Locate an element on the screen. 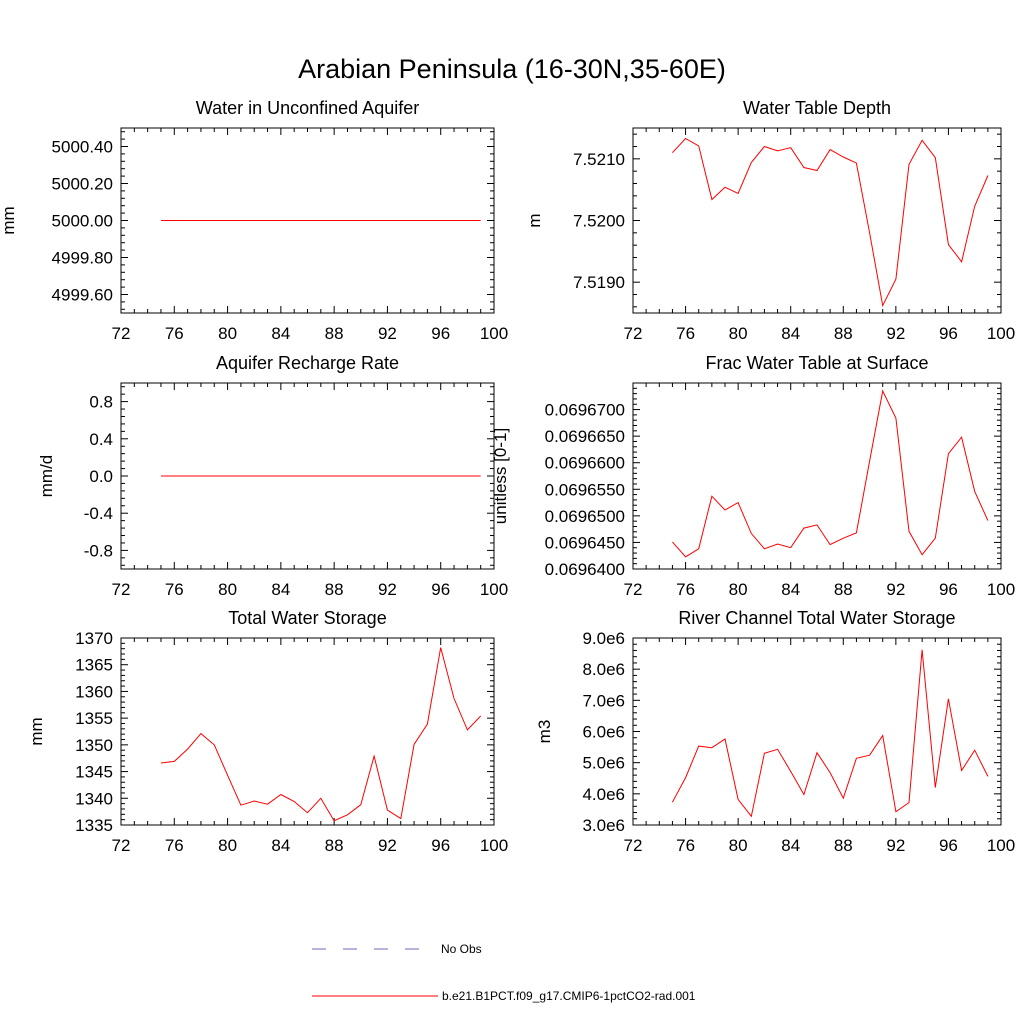 The width and height of the screenshot is (1024, 1024). legend-label-no-obs: No Obs is located at coordinates (461, 949).